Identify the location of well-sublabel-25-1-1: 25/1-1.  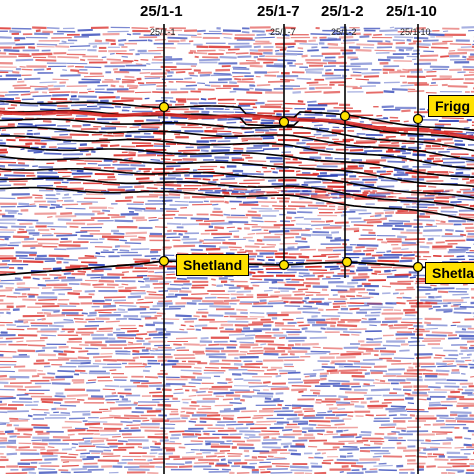
(163, 32).